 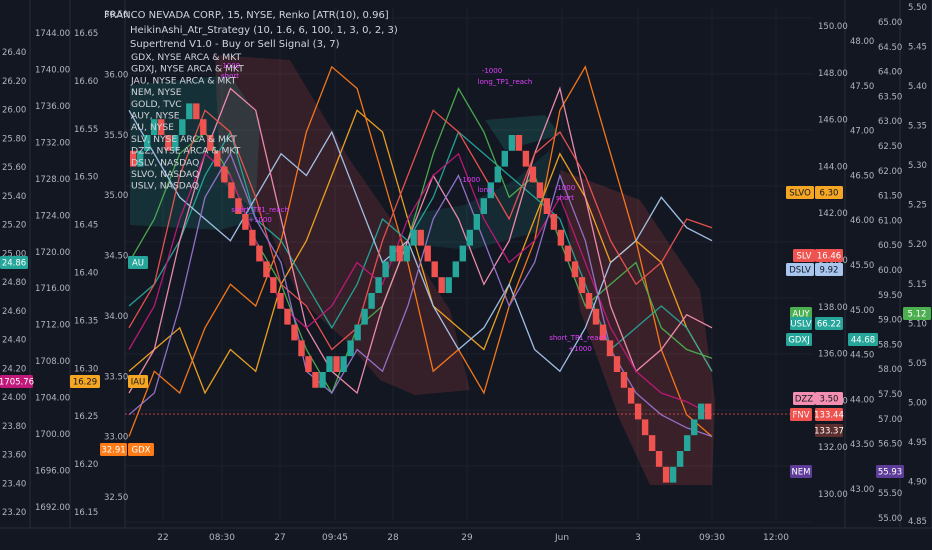 I want to click on axis-a2-tick: 26.40, so click(x=14, y=53).